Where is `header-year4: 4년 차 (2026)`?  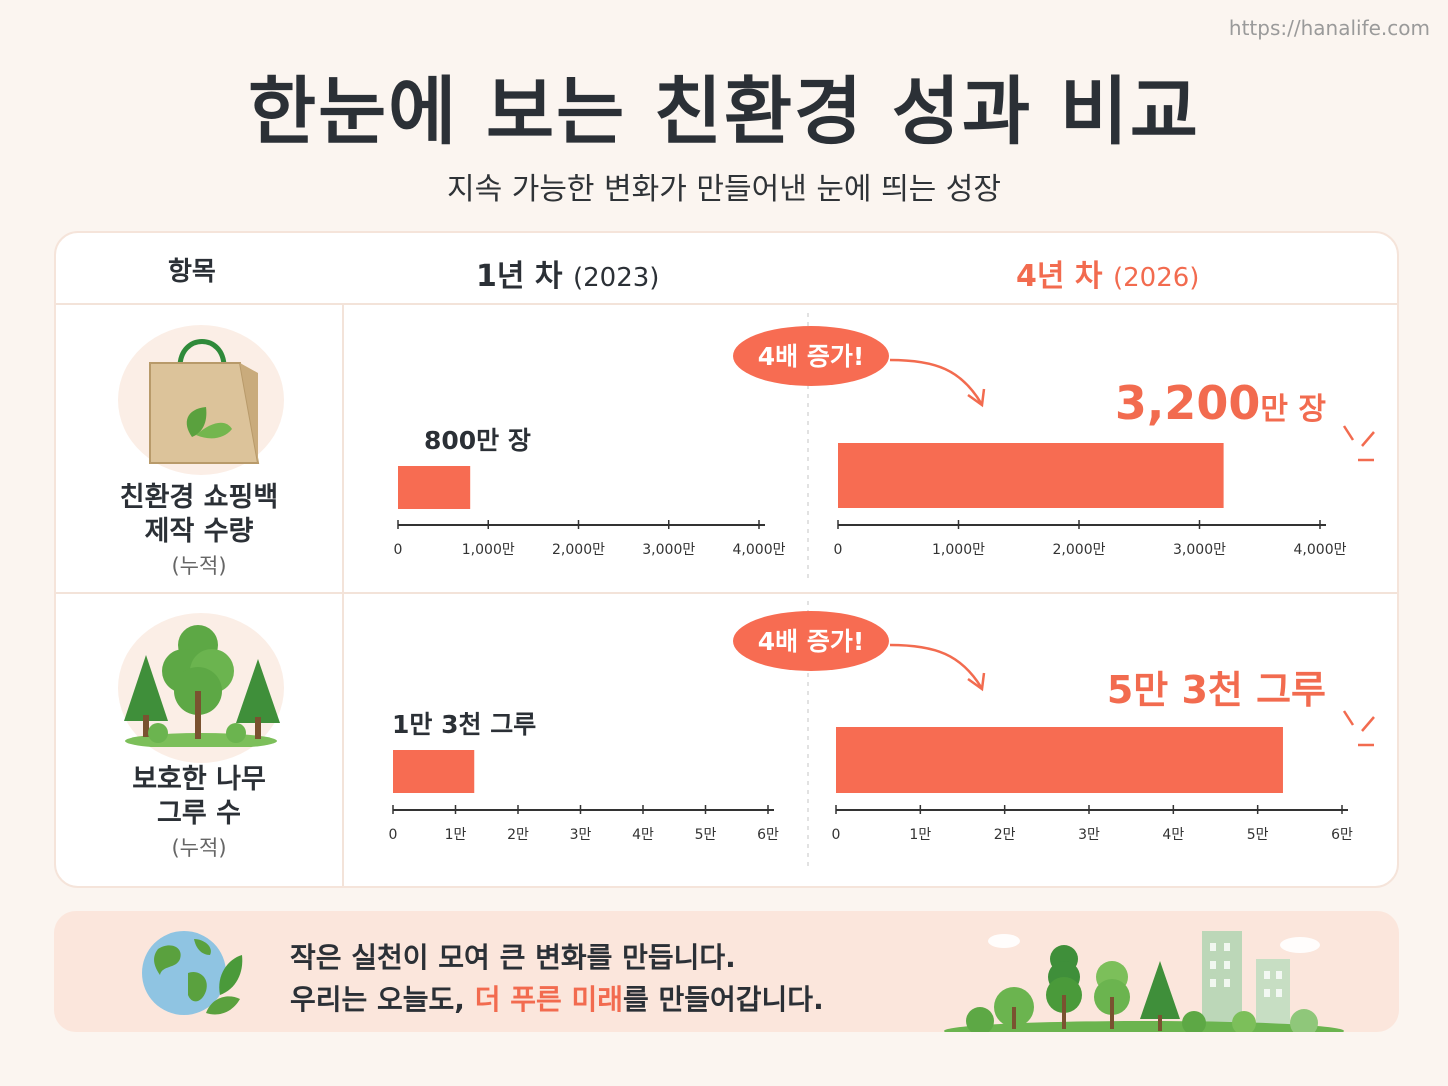
header-year4: 4년 차 (2026) is located at coordinates (1107, 273).